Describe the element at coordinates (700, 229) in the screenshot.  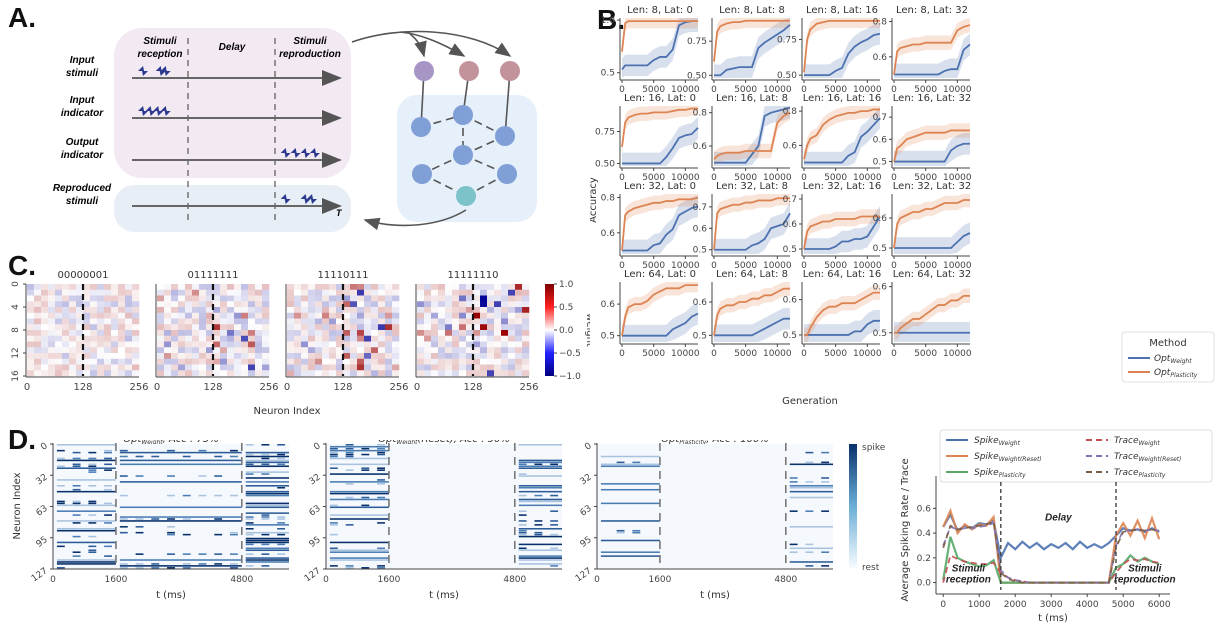
I see `y-tick-label: 0.6` at that location.